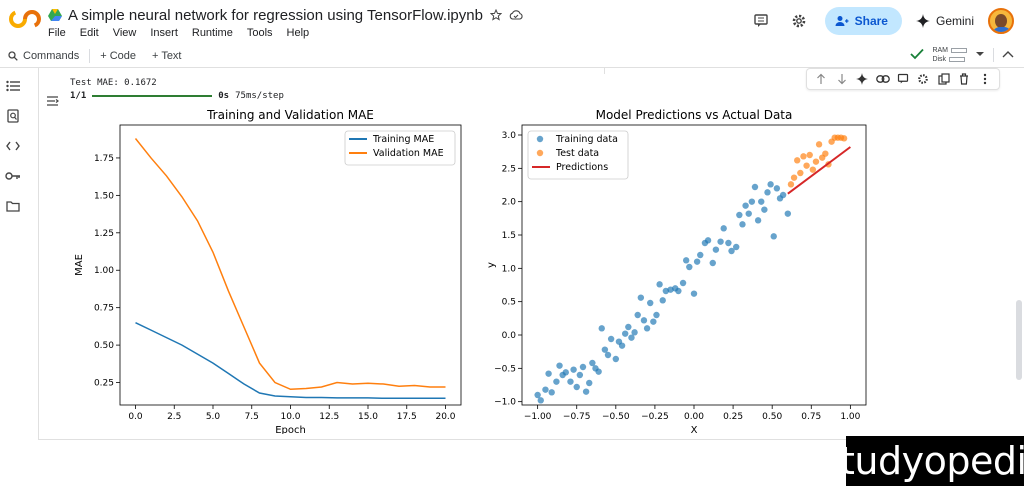  Describe the element at coordinates (940, 50) in the screenshot. I see `ram-label: RAM` at that location.